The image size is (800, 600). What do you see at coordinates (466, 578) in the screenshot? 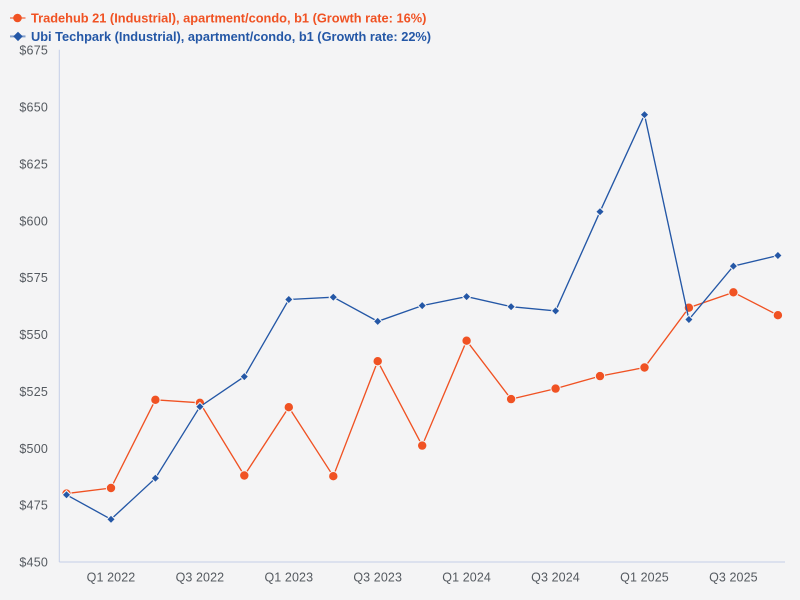
I see `svg-text: Q1 2024` at bounding box center [466, 578].